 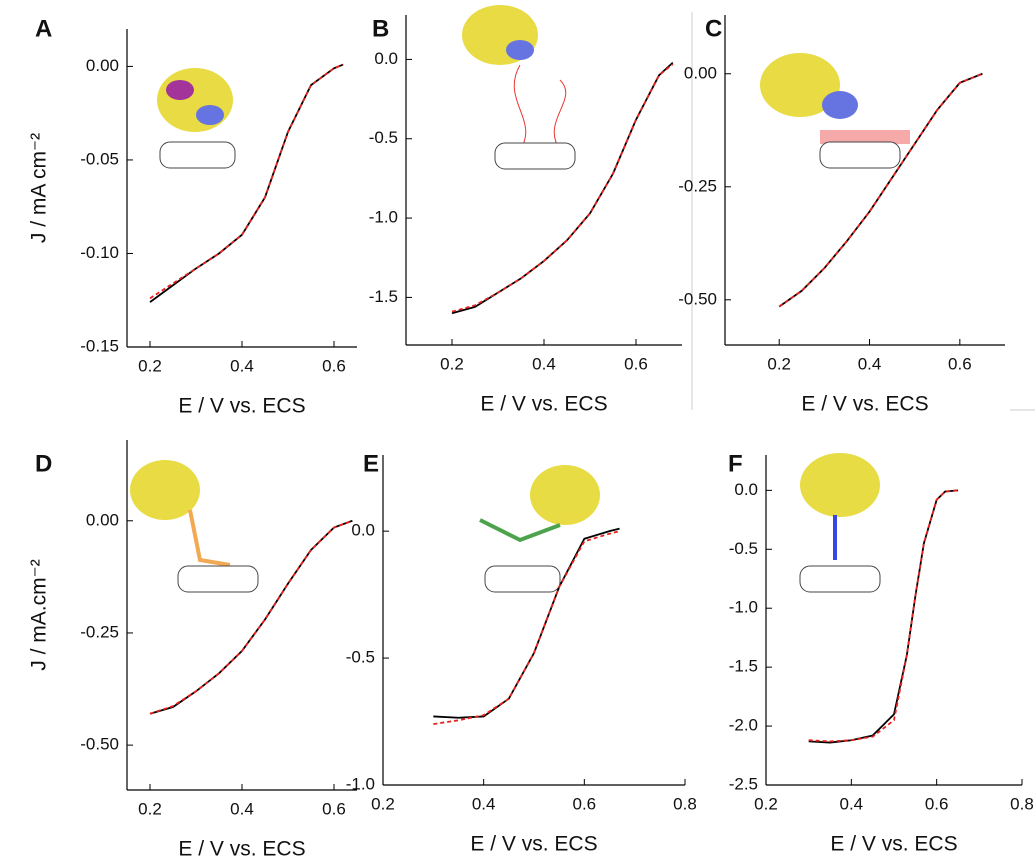 I want to click on y-tick-label: -0.10, so click(x=99, y=252).